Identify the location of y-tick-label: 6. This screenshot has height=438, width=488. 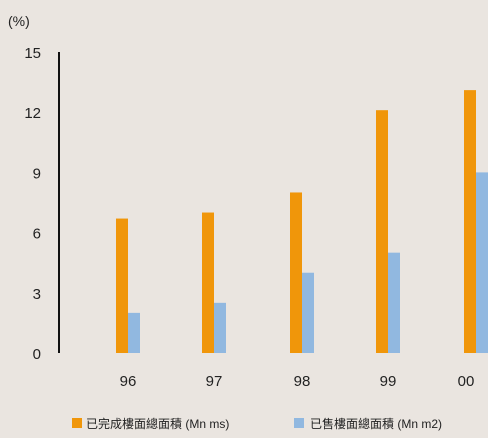
(37, 234).